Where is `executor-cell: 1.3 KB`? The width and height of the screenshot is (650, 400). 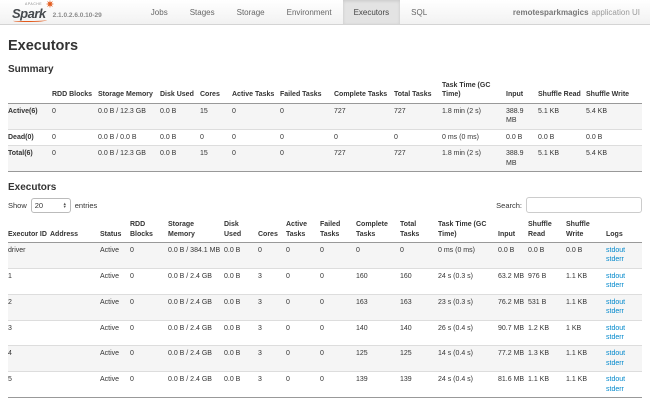
executor-cell: 1.3 KB is located at coordinates (547, 358).